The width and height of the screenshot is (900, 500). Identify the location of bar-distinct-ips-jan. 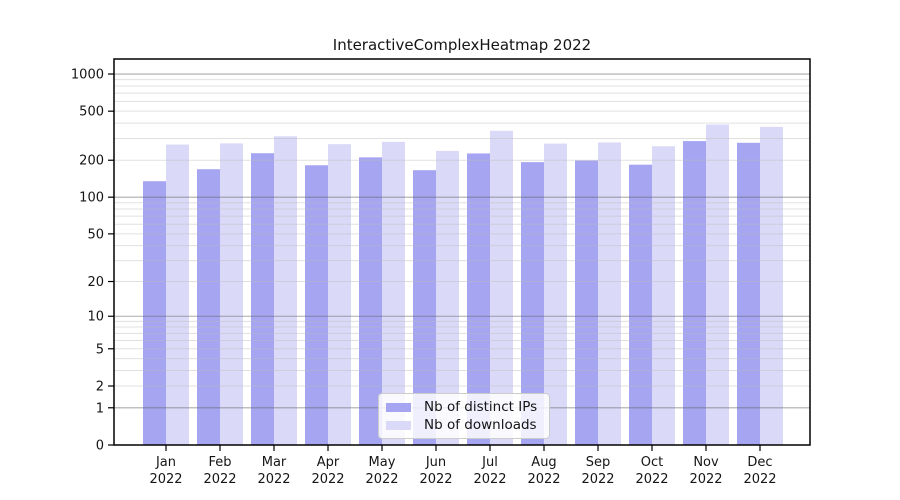
(154, 313).